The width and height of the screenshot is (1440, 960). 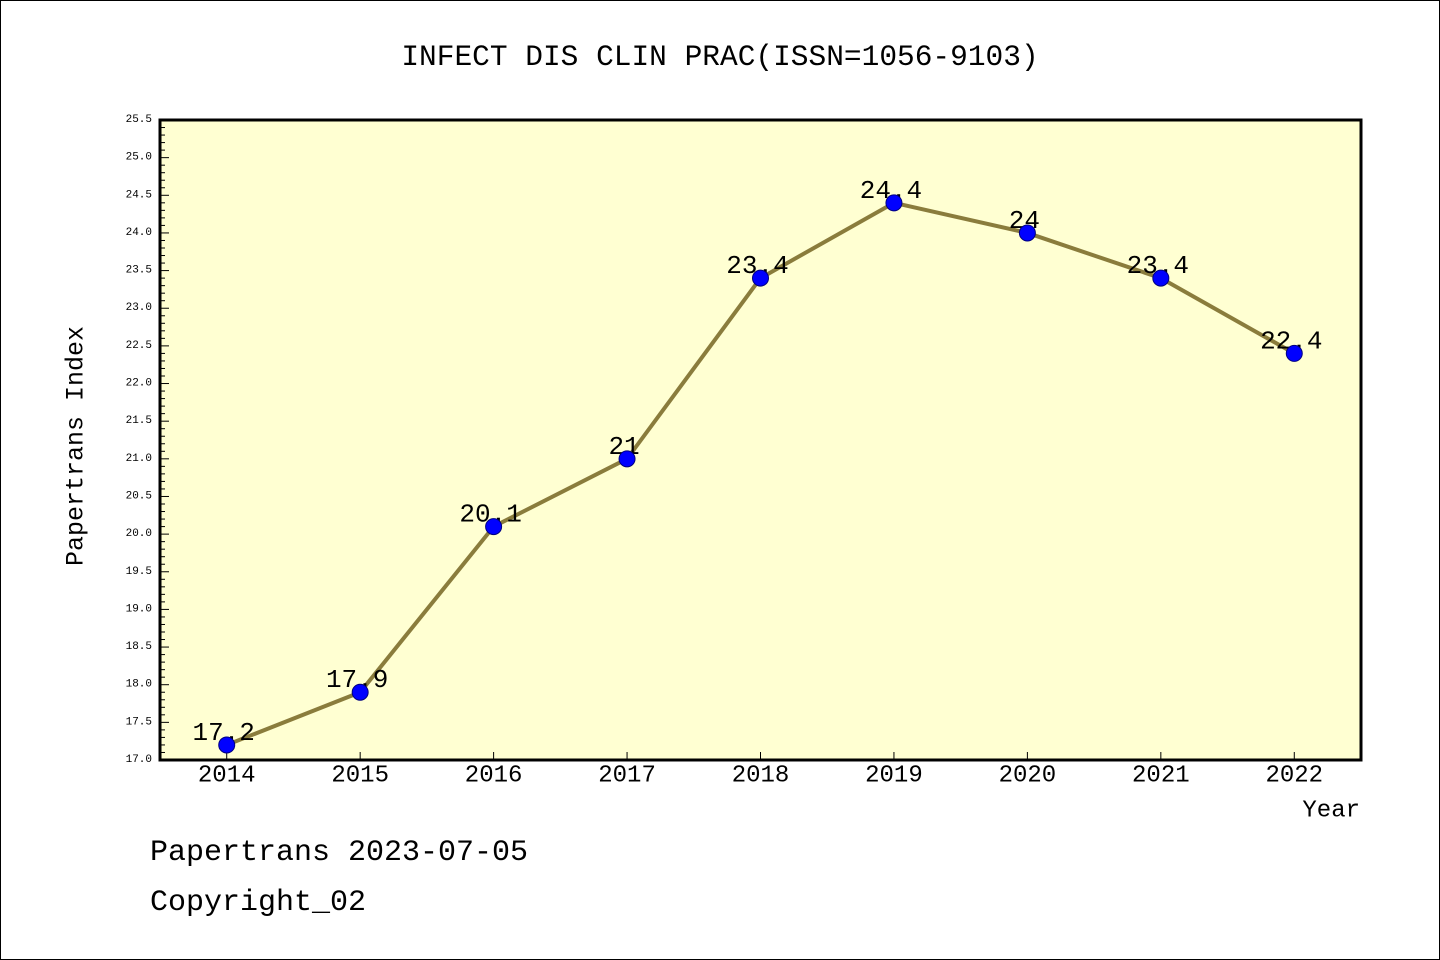 What do you see at coordinates (227, 776) in the screenshot?
I see `x-tick-label: 2014` at bounding box center [227, 776].